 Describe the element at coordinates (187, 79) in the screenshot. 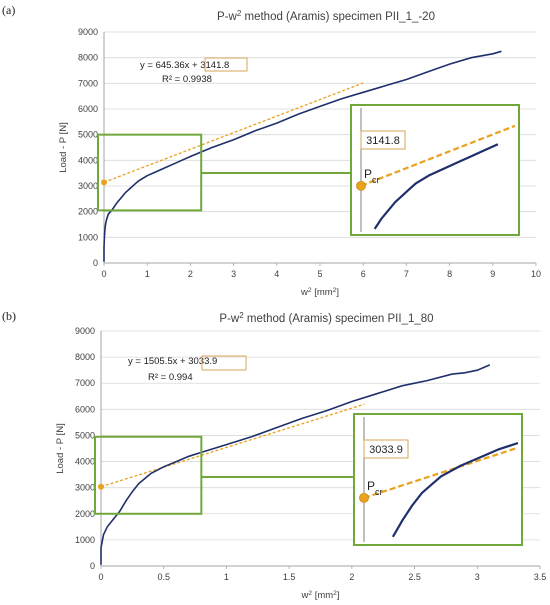

I see `r-squared: R² = 0.9938` at that location.